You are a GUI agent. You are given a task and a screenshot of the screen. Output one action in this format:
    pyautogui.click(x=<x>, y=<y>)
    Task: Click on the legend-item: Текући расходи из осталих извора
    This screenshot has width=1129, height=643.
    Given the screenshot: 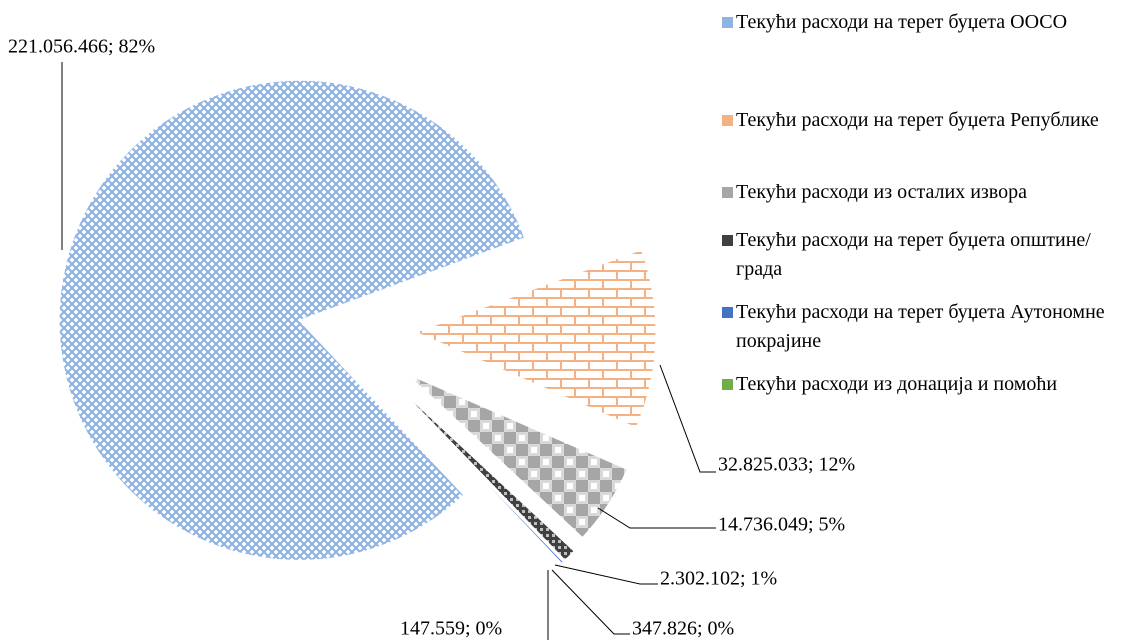 What is the action you would take?
    pyautogui.click(x=924, y=192)
    